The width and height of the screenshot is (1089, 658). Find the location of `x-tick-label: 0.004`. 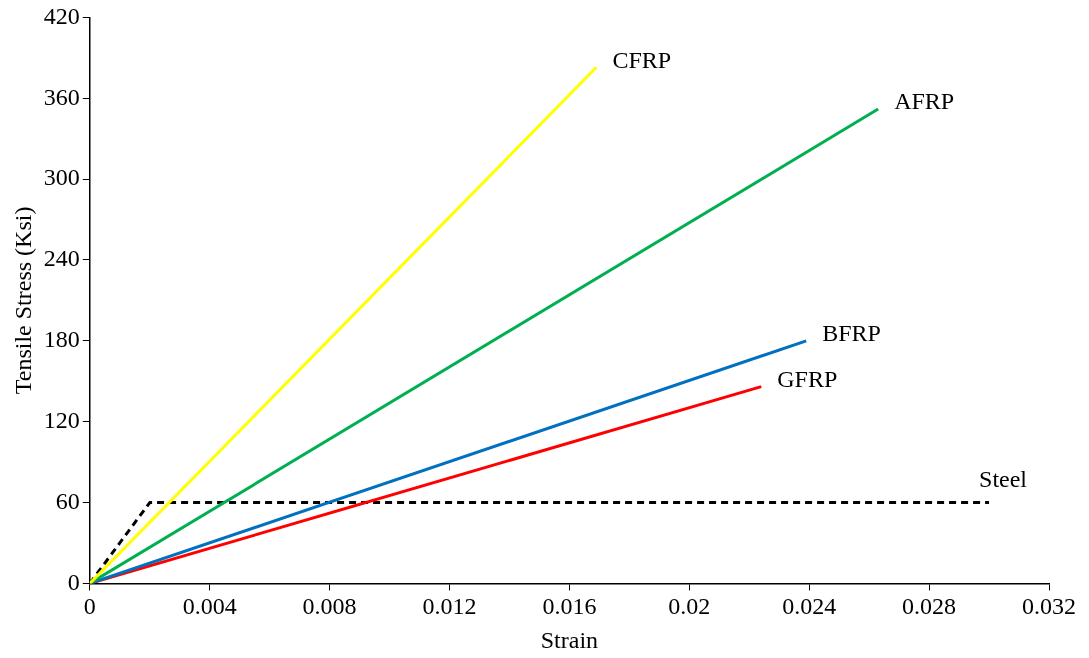

x-tick-label: 0.004 is located at coordinates (209, 606).